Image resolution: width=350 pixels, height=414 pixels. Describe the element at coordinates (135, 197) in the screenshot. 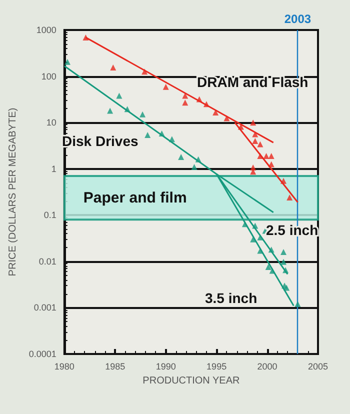

I see `band-label: Paper and film` at that location.